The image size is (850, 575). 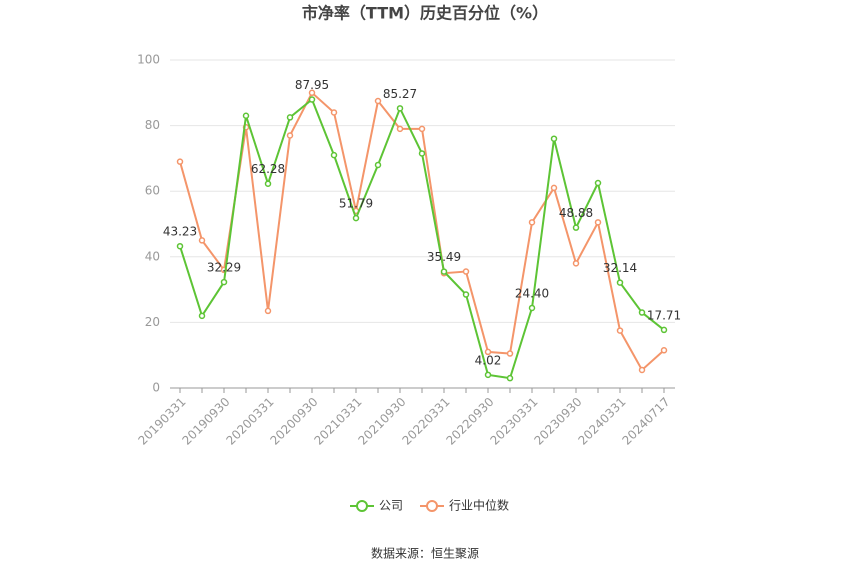 I want to click on data-label: 62.28, so click(x=268, y=169).